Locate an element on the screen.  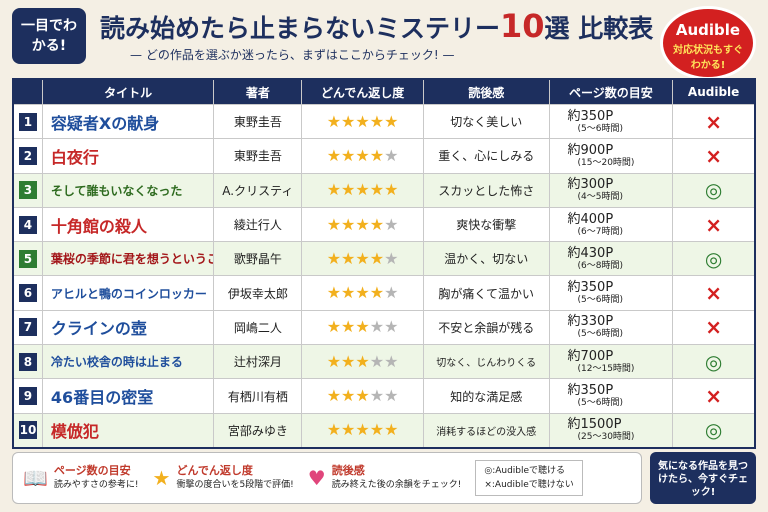
book-title: アヒルと鴨のコインロッカー is located at coordinates (128, 293).